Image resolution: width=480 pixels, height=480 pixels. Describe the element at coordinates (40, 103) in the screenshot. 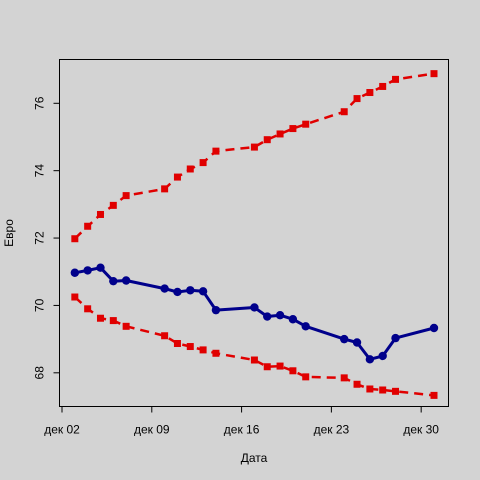

I see `y-tick-label: 76` at that location.